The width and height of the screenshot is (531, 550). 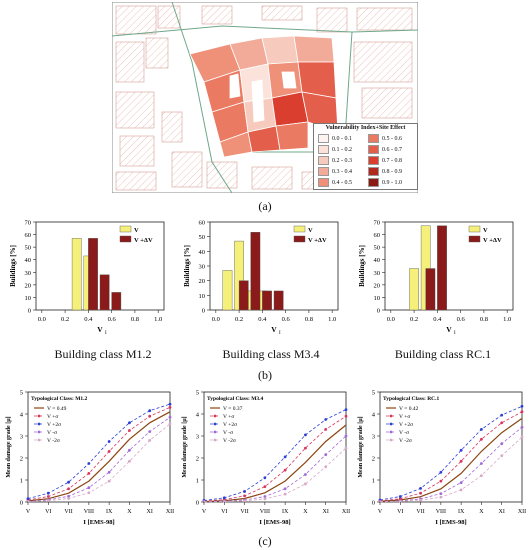 I want to click on legend-label: 0.9 - 1.0, so click(x=392, y=182).